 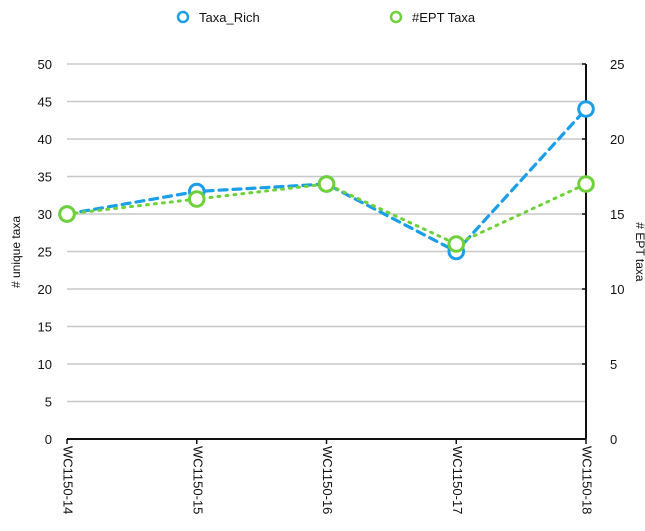 I want to click on x-tick-label: WC1150-14, so click(x=68, y=480).